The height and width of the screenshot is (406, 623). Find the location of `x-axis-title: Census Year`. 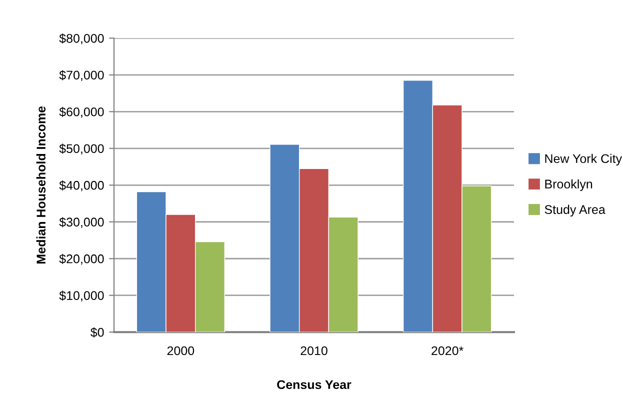

x-axis-title: Census Year is located at coordinates (314, 385).